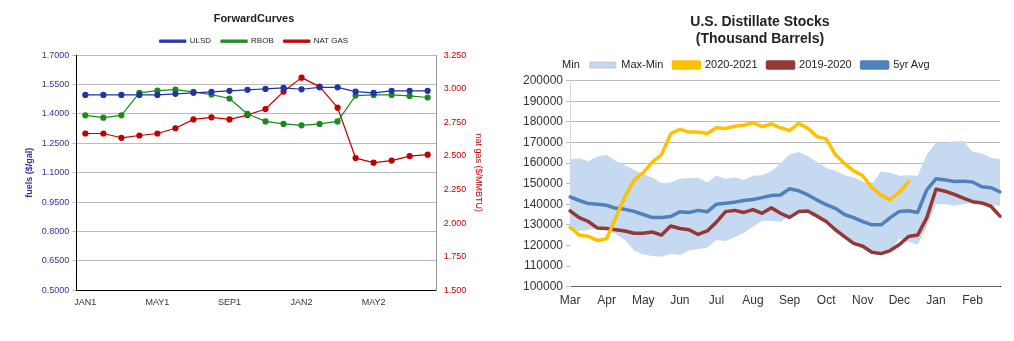 The height and width of the screenshot is (341, 1014). Describe the element at coordinates (85, 302) in the screenshot. I see `x-tick-label: JAN1` at that location.